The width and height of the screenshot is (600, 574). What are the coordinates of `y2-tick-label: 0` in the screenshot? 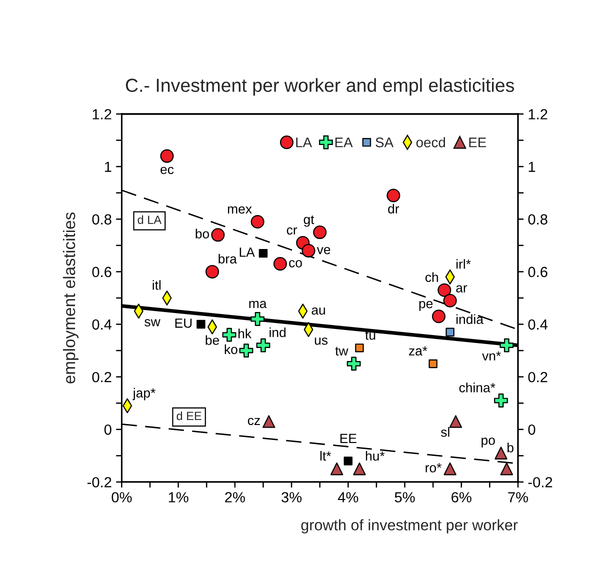 It's located at (532, 429).